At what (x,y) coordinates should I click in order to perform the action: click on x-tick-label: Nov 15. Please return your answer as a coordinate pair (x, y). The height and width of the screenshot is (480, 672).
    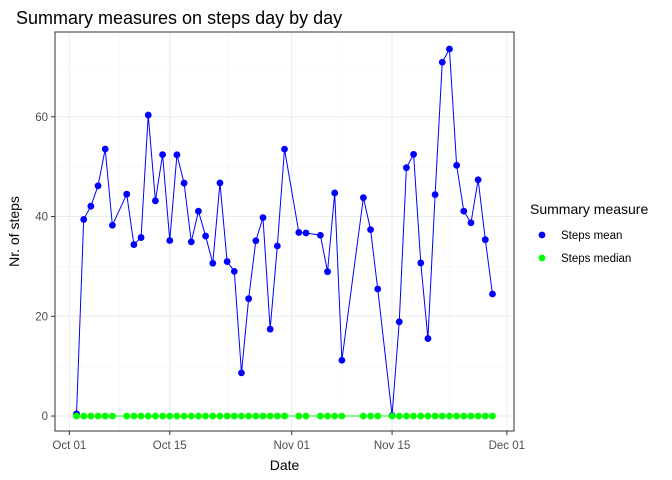
    Looking at the image, I should click on (392, 446).